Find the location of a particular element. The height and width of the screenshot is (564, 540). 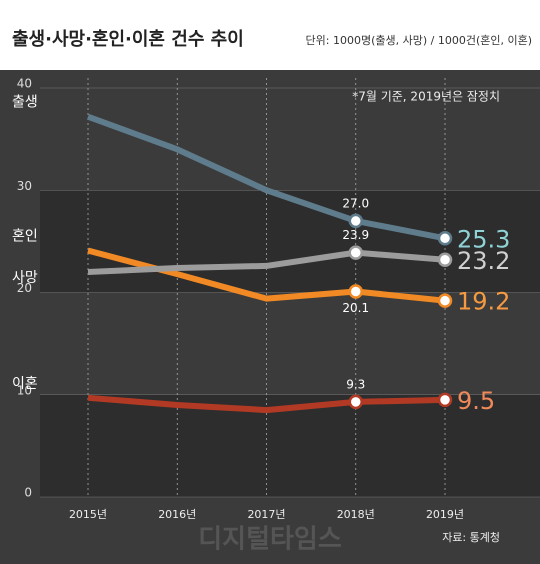

note: *7월 기준, 2019년은 잠정치 is located at coordinates (426, 97).